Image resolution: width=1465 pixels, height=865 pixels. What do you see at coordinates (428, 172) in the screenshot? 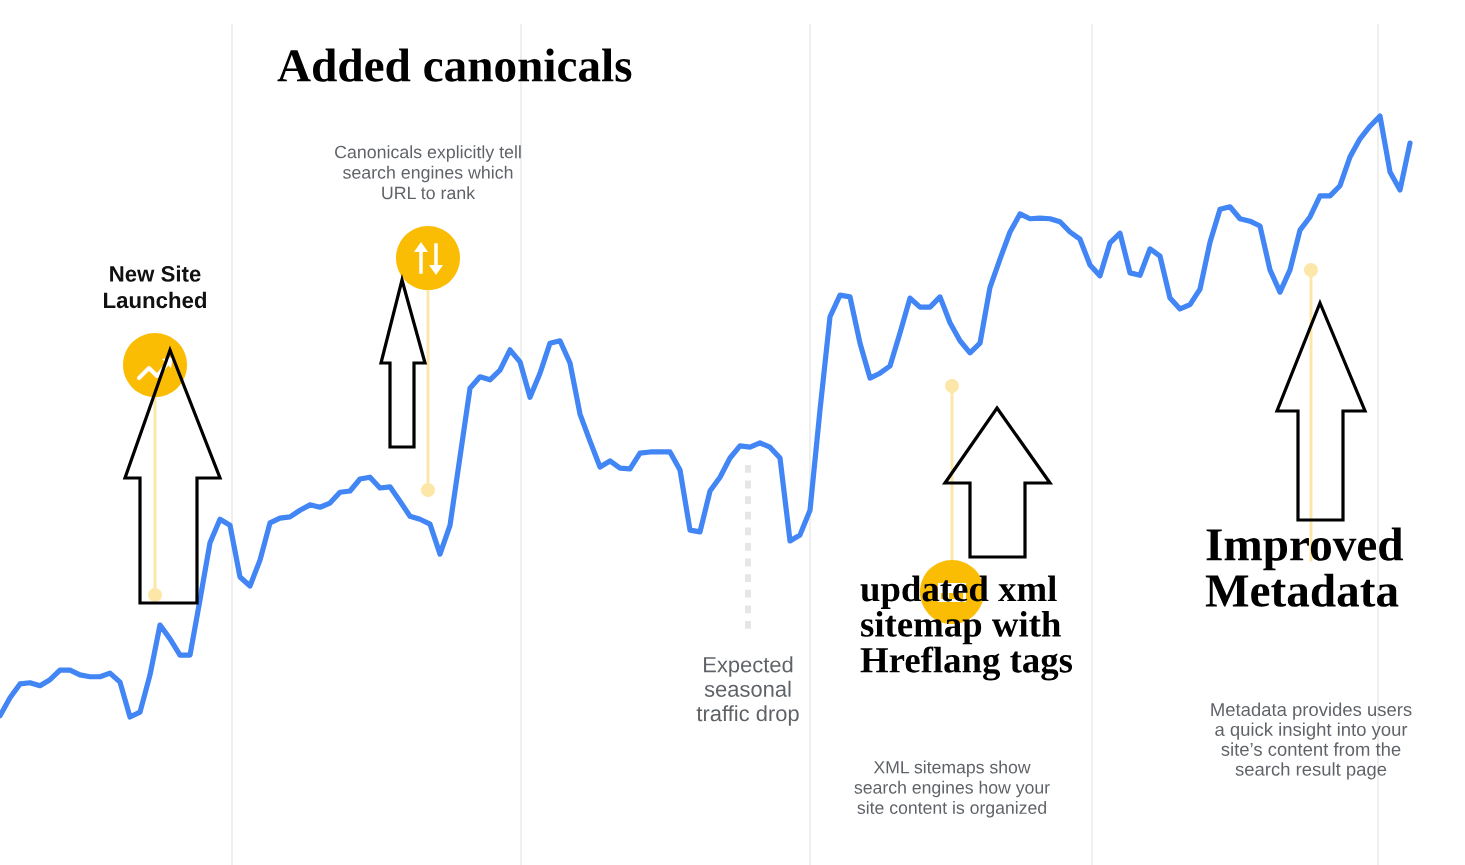
I see `annotation: Canonicals explicitly tell search engines which URL to rank` at bounding box center [428, 172].